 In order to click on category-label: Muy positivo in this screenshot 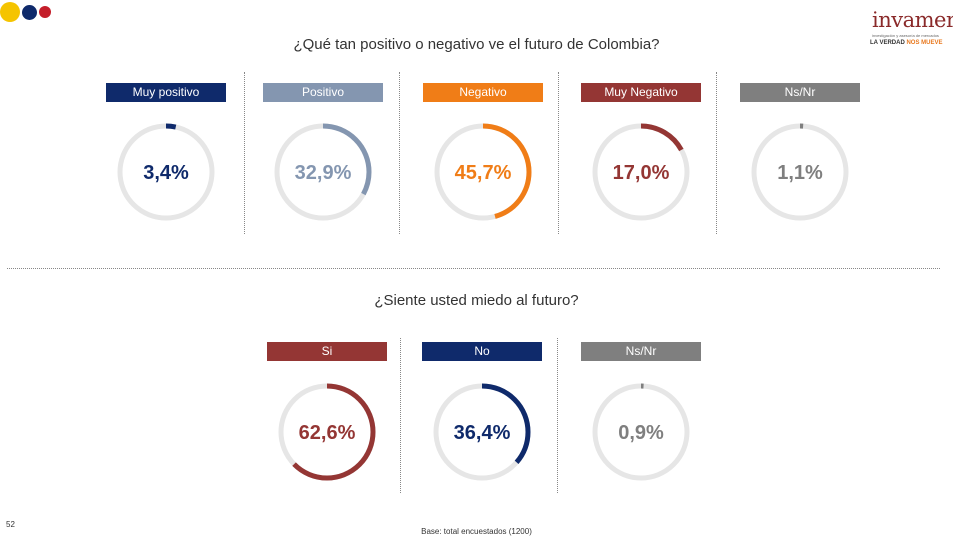, I will do `click(166, 92)`.